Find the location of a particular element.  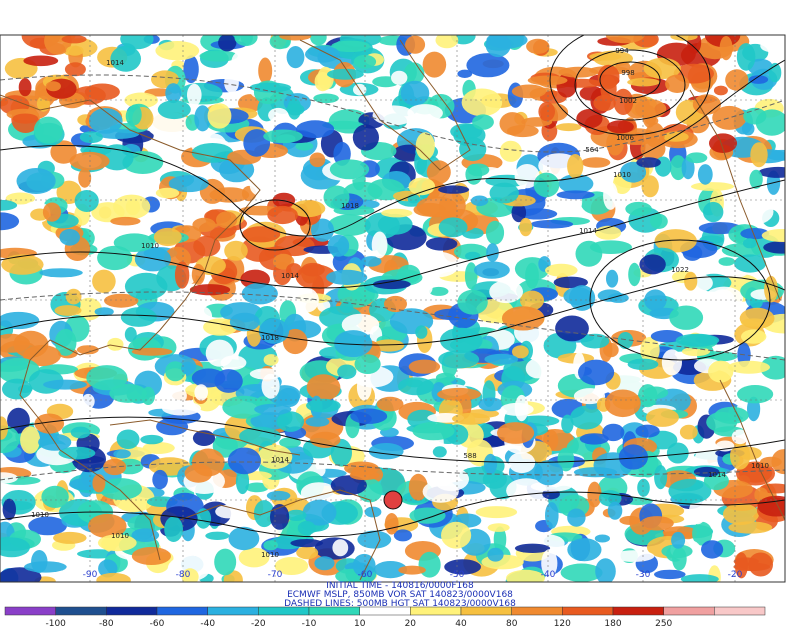

longitude-label: -40 is located at coordinates (548, 575).